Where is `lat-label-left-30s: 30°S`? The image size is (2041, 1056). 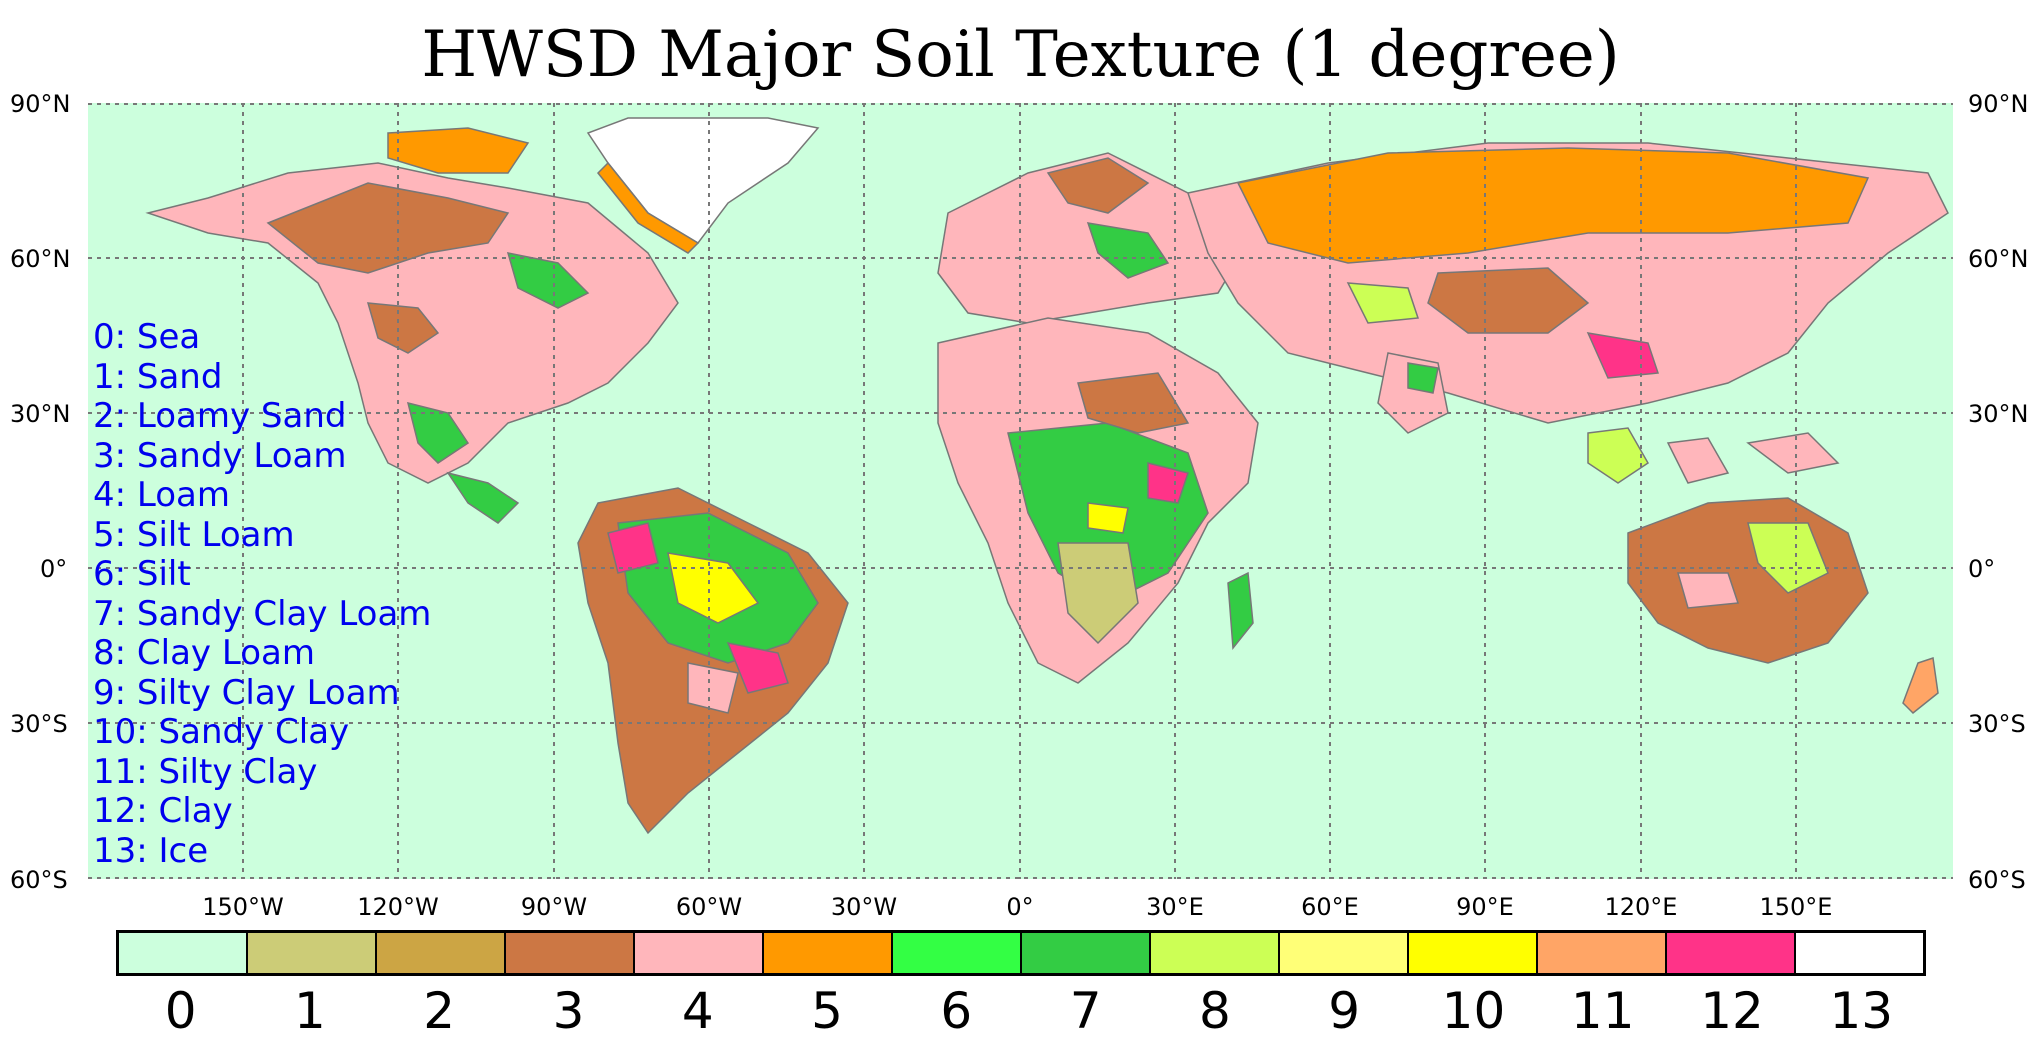
lat-label-left-30s: 30°S is located at coordinates (39, 724).